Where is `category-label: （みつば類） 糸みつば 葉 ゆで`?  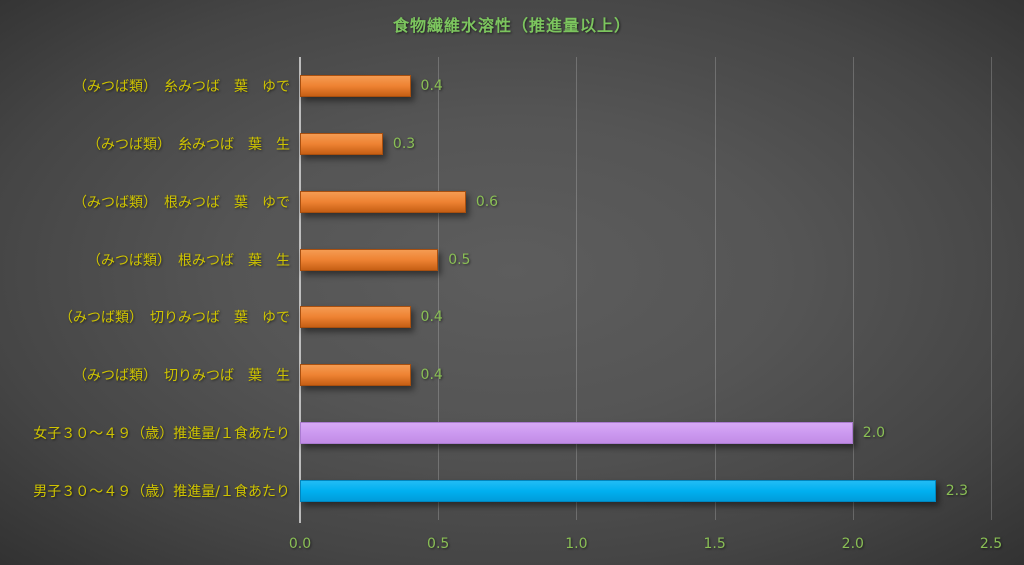
category-label: （みつば類） 糸みつば 葉 ゆで is located at coordinates (181, 86).